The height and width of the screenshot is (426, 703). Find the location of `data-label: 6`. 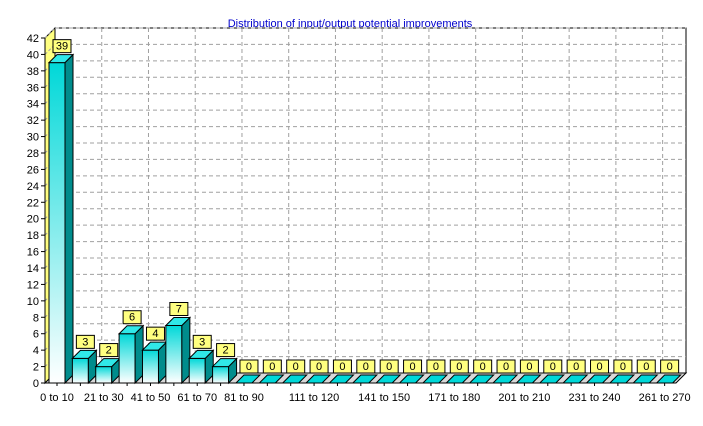

data-label: 6 is located at coordinates (132, 318).